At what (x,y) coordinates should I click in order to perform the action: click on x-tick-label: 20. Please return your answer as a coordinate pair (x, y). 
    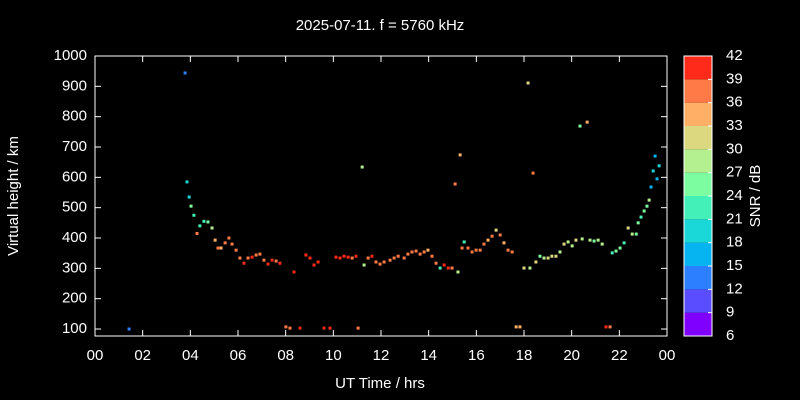
    Looking at the image, I should click on (571, 355).